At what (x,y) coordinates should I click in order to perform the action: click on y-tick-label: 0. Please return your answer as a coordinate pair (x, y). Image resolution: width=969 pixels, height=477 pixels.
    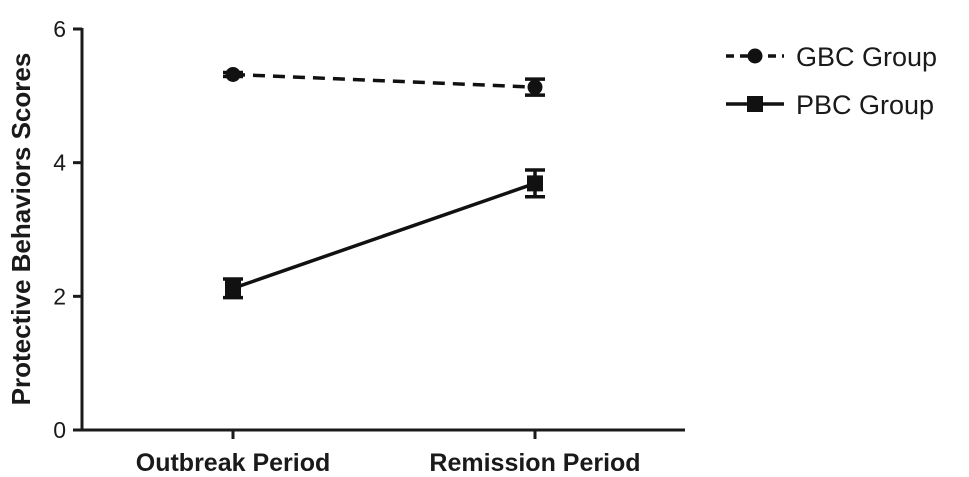
    Looking at the image, I should click on (59, 430).